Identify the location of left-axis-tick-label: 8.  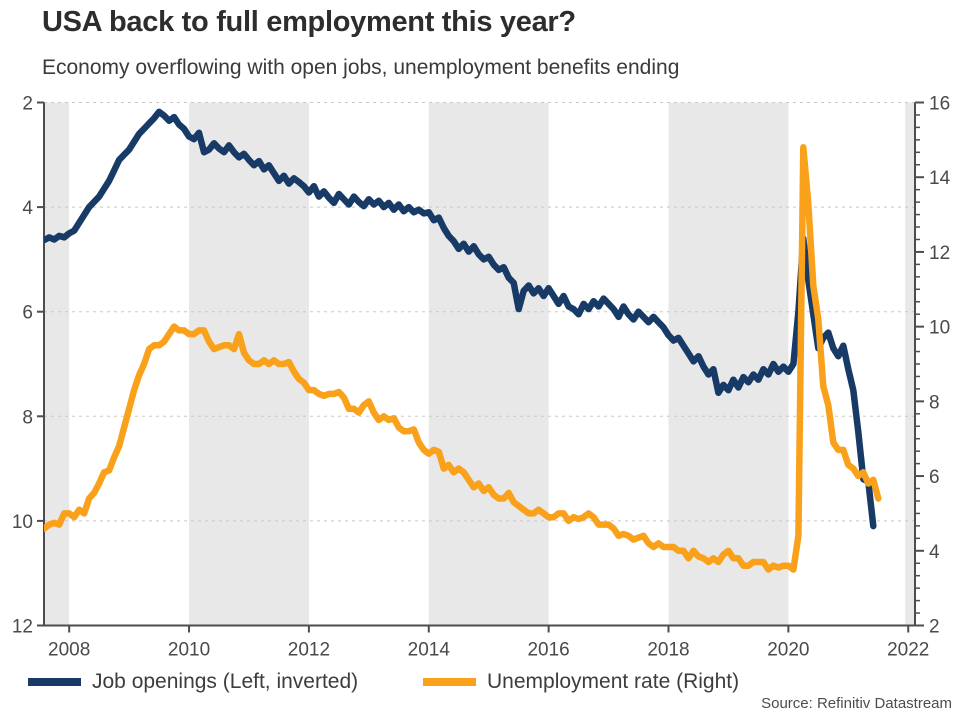
(27, 417).